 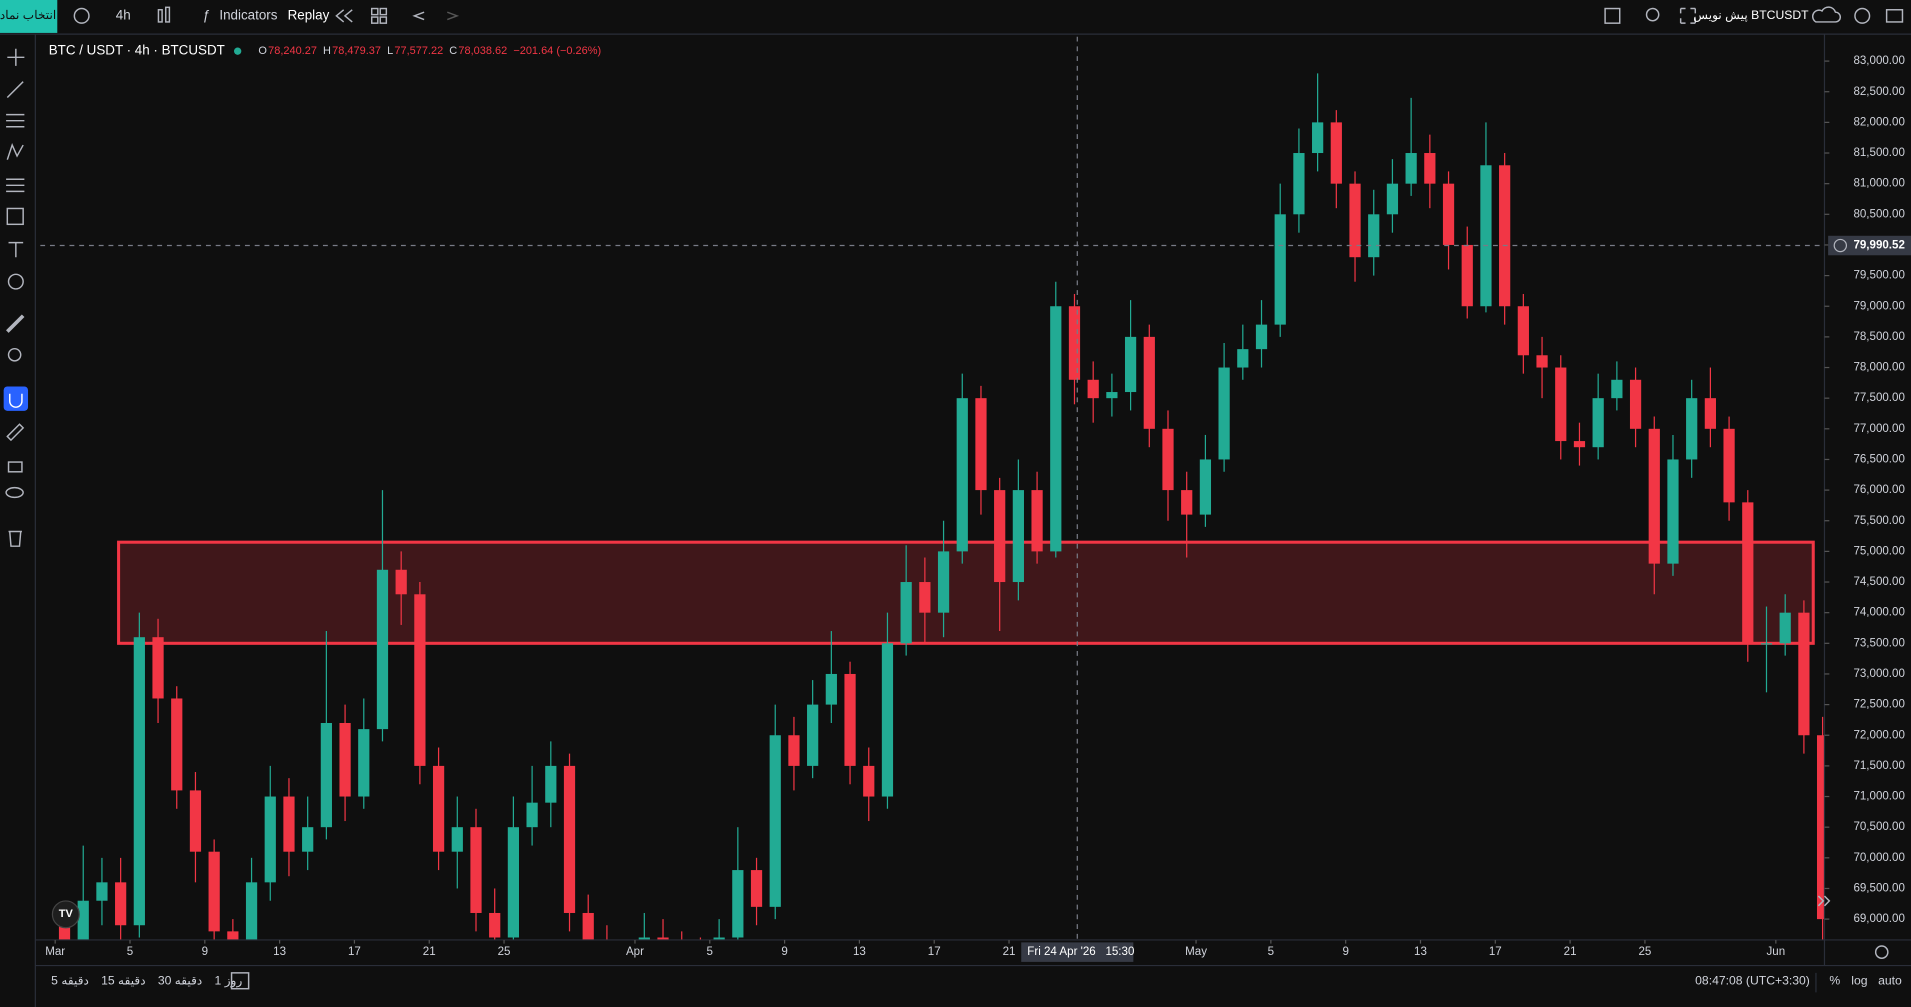 What do you see at coordinates (15, 538) in the screenshot?
I see `delete-tool` at bounding box center [15, 538].